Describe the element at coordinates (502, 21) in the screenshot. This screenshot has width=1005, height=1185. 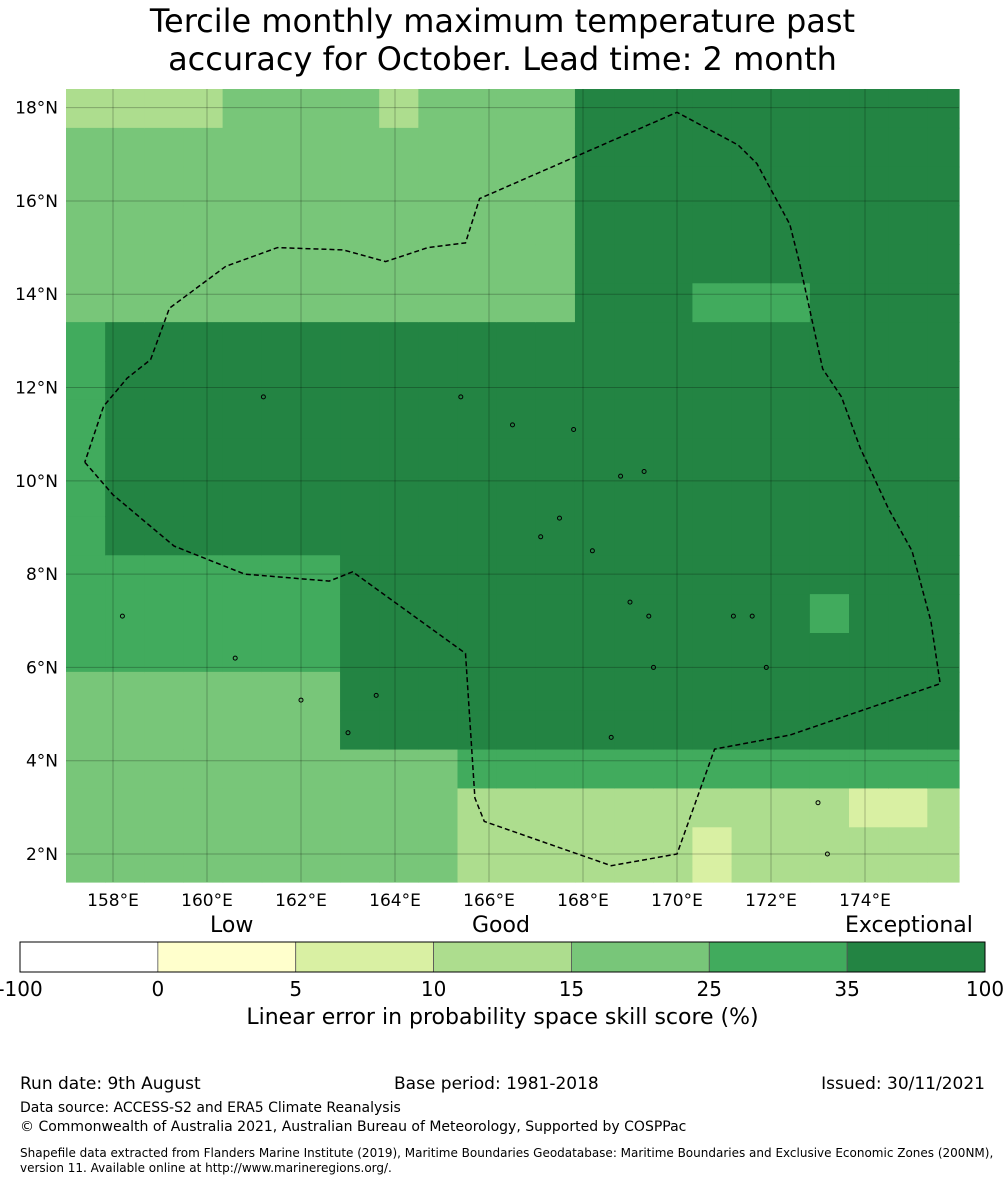
I see `title-line-1: Tercile monthly maximum temperature past` at that location.